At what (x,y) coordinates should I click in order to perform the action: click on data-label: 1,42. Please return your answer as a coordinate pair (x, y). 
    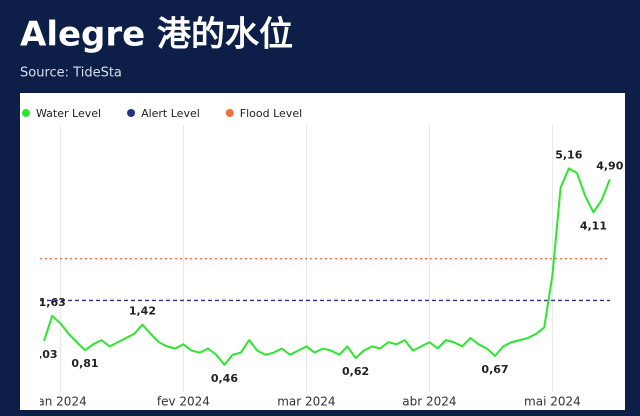
    Looking at the image, I should click on (142, 311).